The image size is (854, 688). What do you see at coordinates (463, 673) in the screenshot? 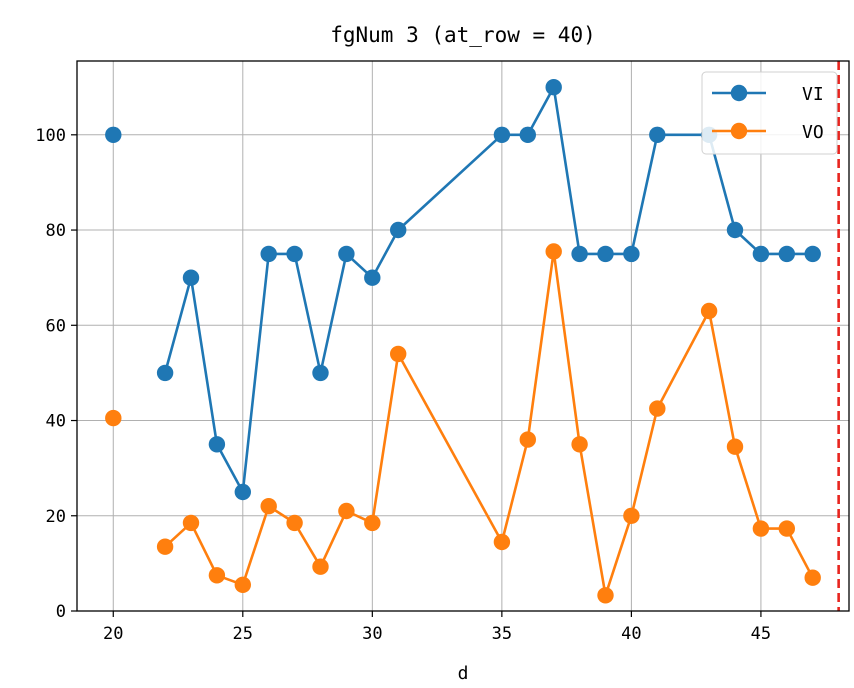
I see `x-axis-label: d` at bounding box center [463, 673].